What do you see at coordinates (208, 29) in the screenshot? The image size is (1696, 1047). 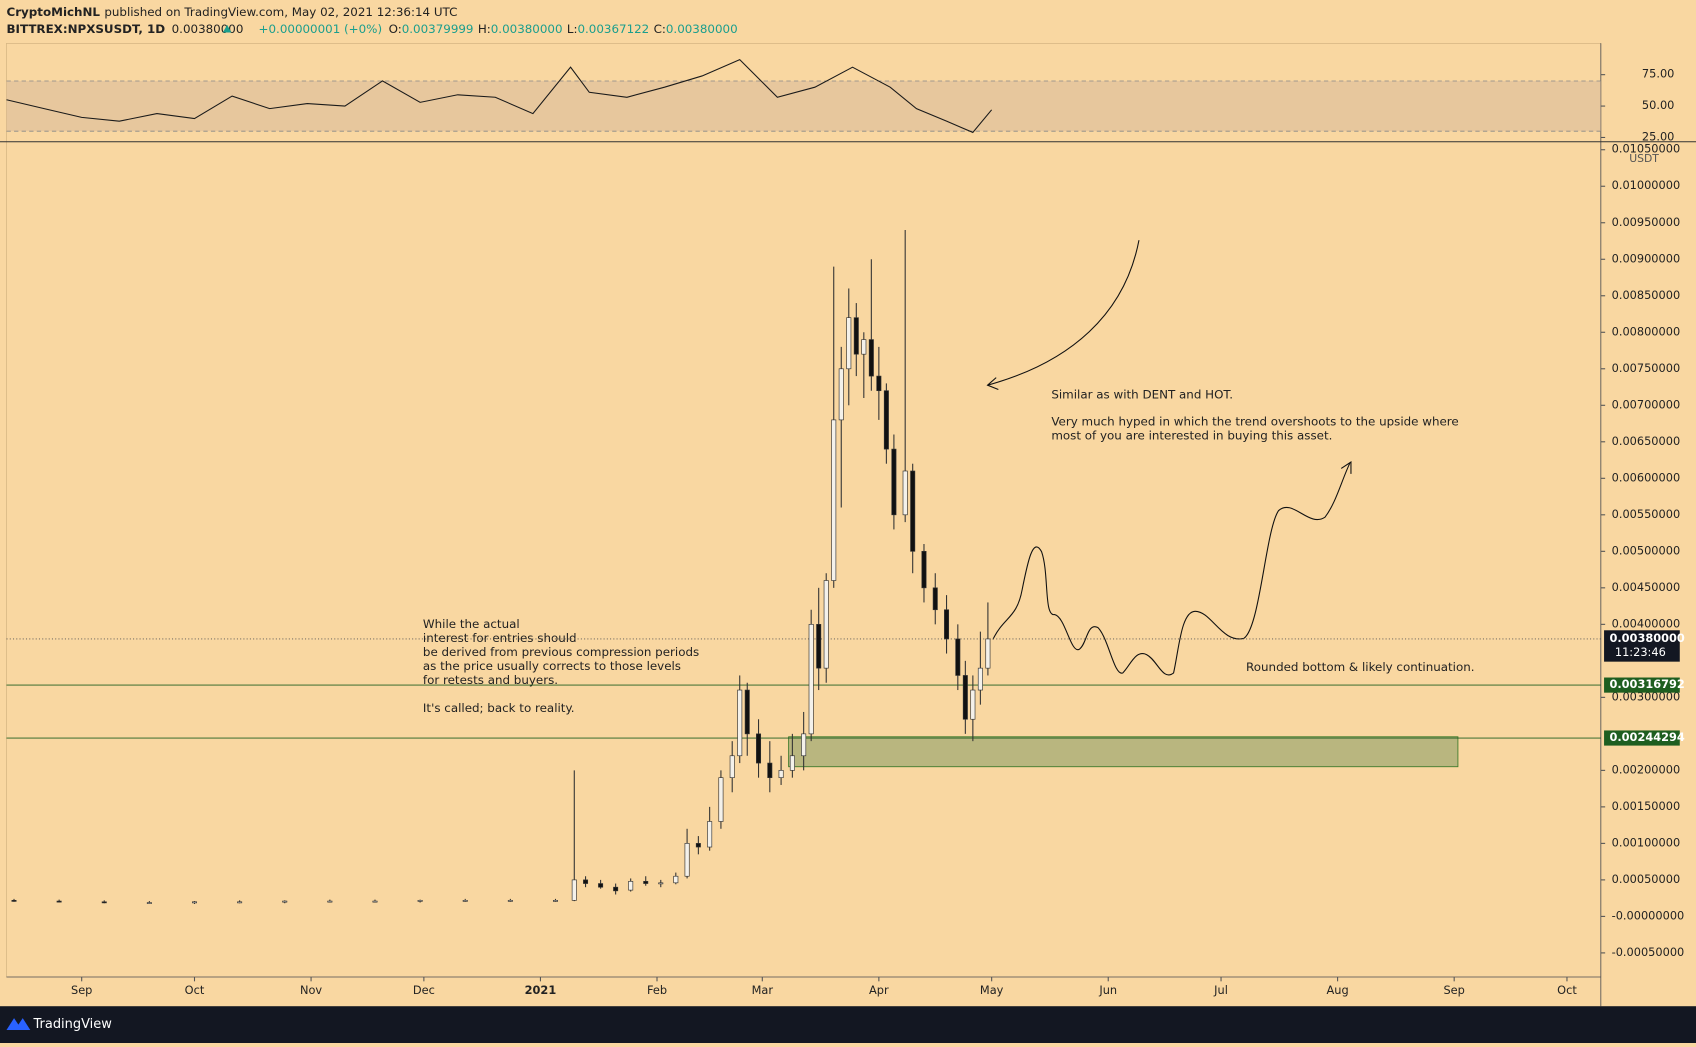 I see `last: 0.00380000` at bounding box center [208, 29].